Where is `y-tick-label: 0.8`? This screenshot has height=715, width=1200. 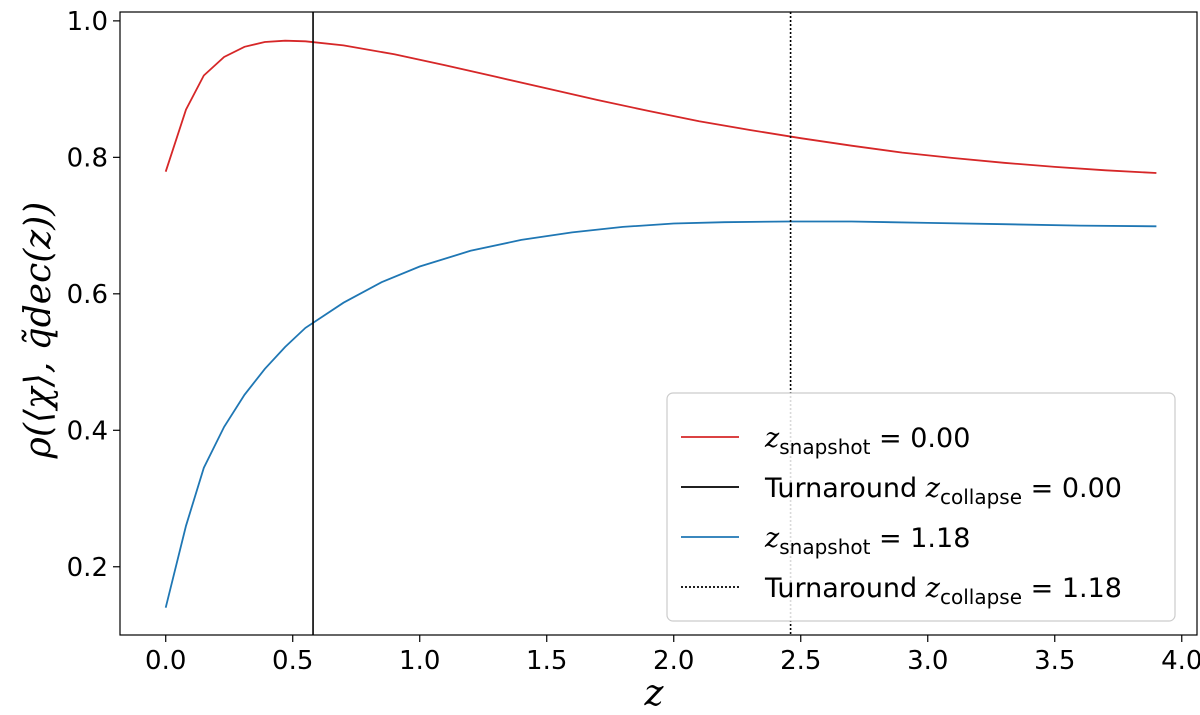
y-tick-label: 0.8 is located at coordinates (87, 158).